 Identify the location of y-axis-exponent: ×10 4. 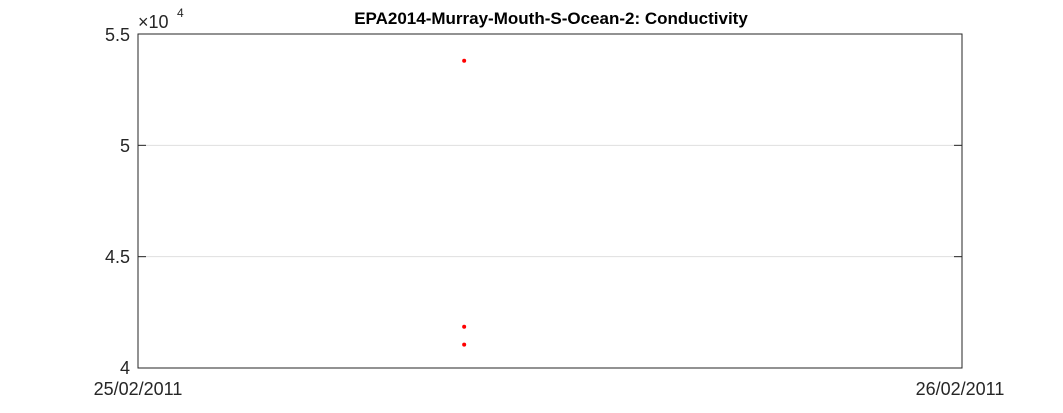
(161, 19).